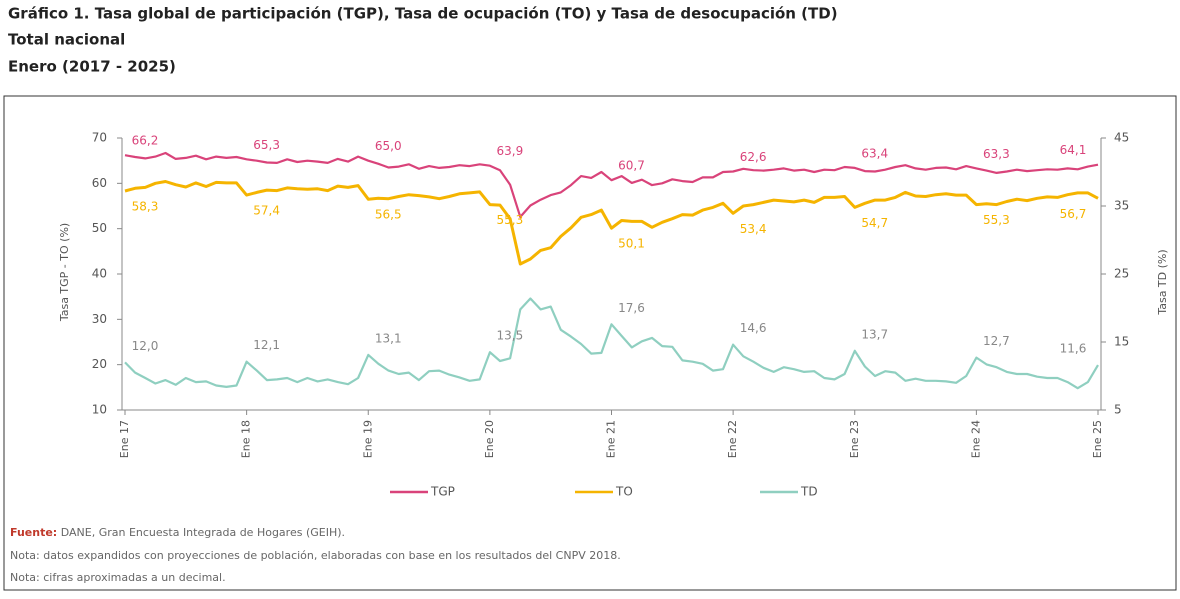  What do you see at coordinates (118, 577) in the screenshot?
I see `footer-note: Nota: cifras aproximadas a un decimal.` at bounding box center [118, 577].